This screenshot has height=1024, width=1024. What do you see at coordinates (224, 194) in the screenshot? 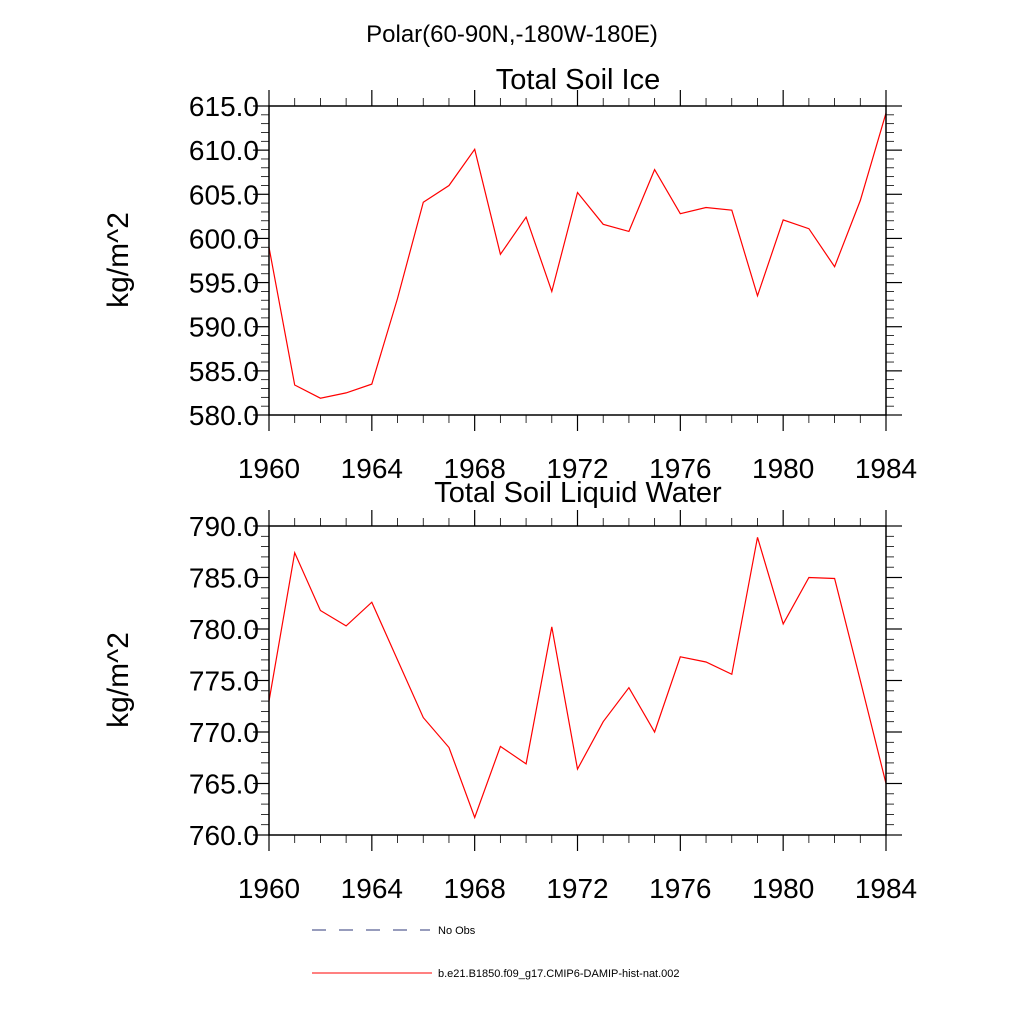
I see `y-tick-label-soil-ice: 605.0` at bounding box center [224, 194].